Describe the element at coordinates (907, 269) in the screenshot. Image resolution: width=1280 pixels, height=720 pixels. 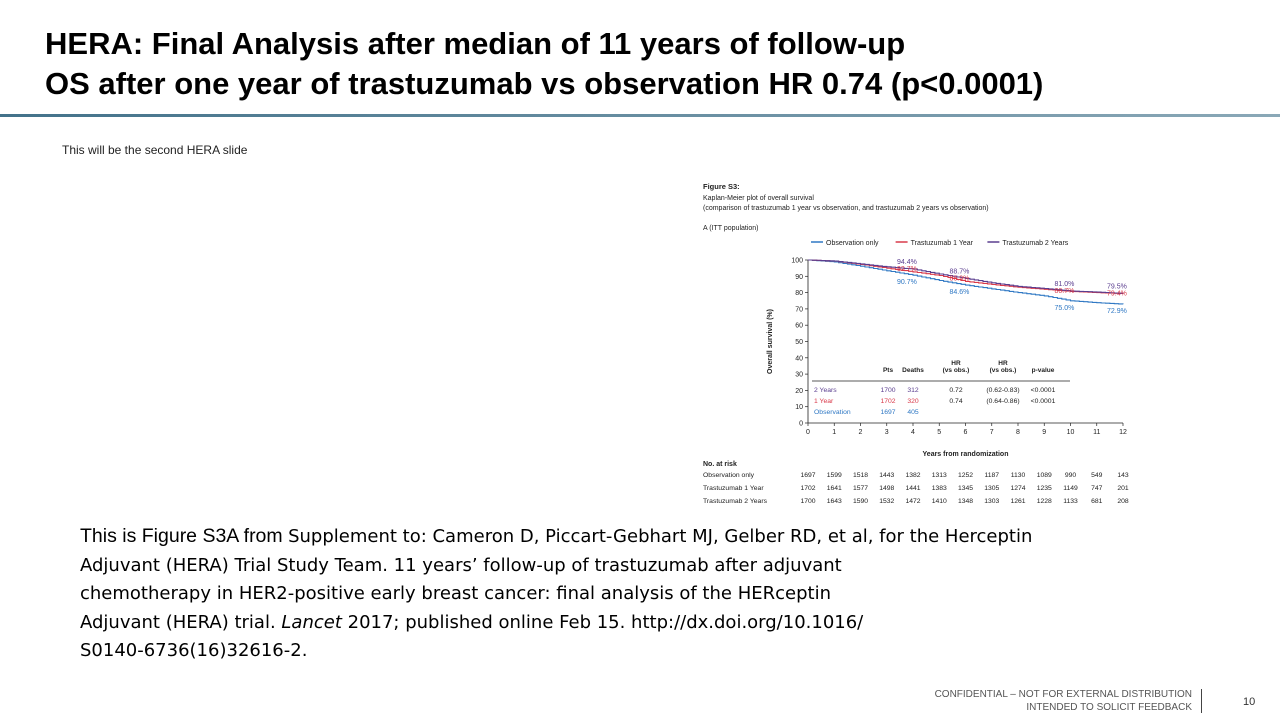
I see `survival-label-4-1: 92.7%` at that location.